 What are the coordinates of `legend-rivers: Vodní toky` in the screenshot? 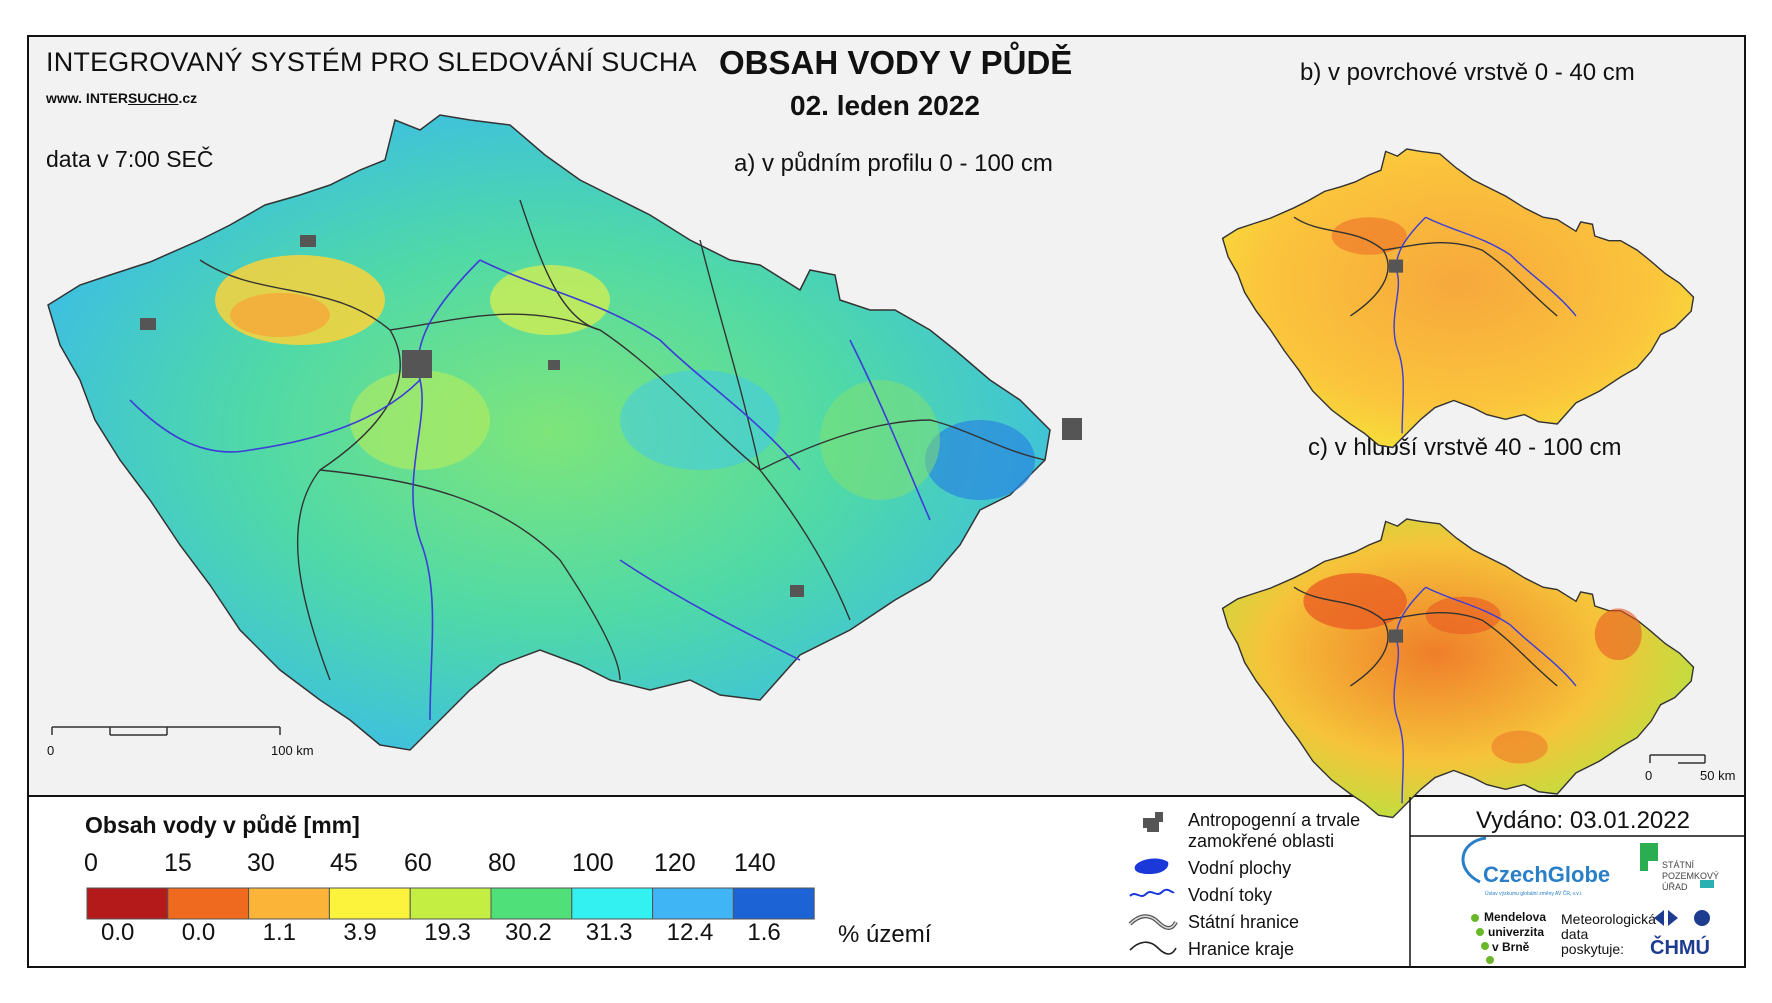 It's located at (1230, 895).